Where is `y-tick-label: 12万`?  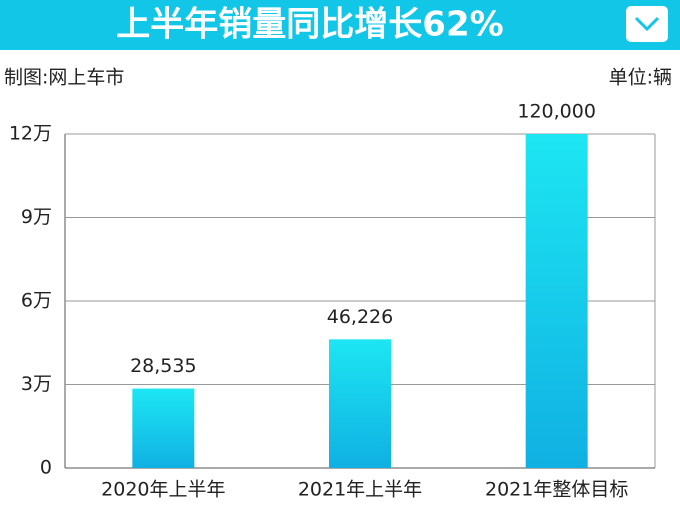
y-tick-label: 12万 is located at coordinates (30, 134).